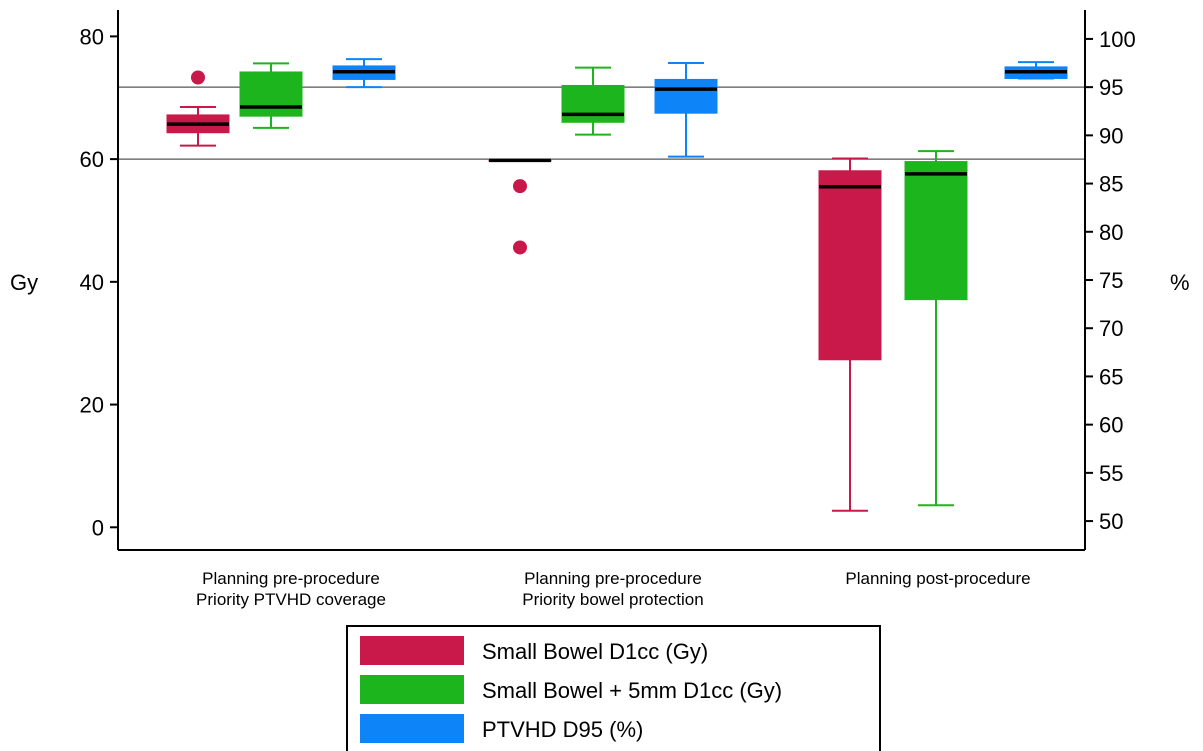  I want to click on y-axis-right-title: %, so click(1180, 282).